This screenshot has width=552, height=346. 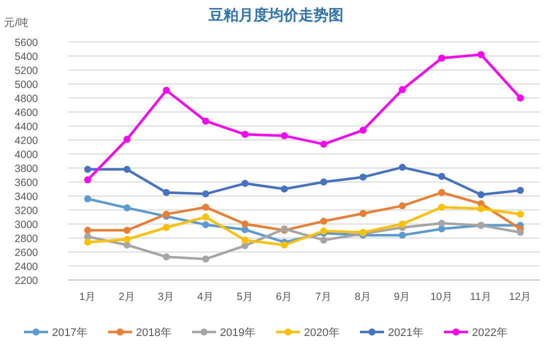 What do you see at coordinates (26, 85) in the screenshot?
I see `y-tick-label: 5000` at bounding box center [26, 85].